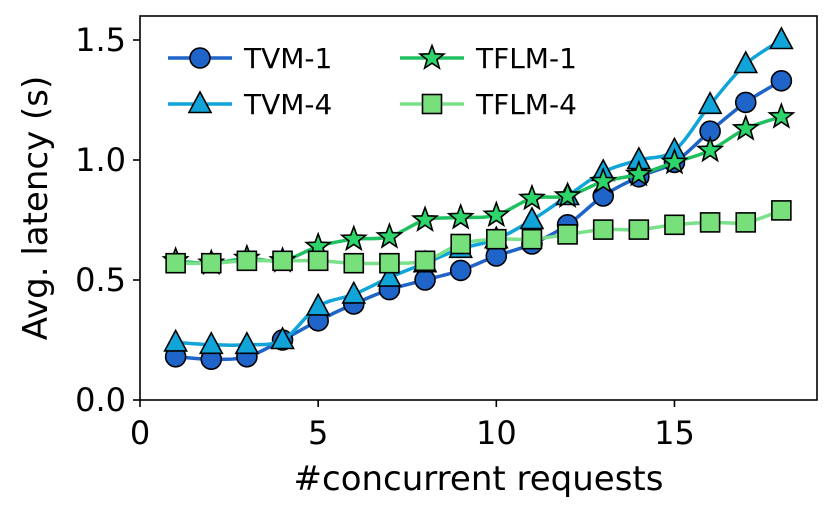 This screenshot has width=831, height=514. What do you see at coordinates (107, 220) in the screenshot?
I see `y-axis: 0.0 0.5 1.0 1.5` at bounding box center [107, 220].